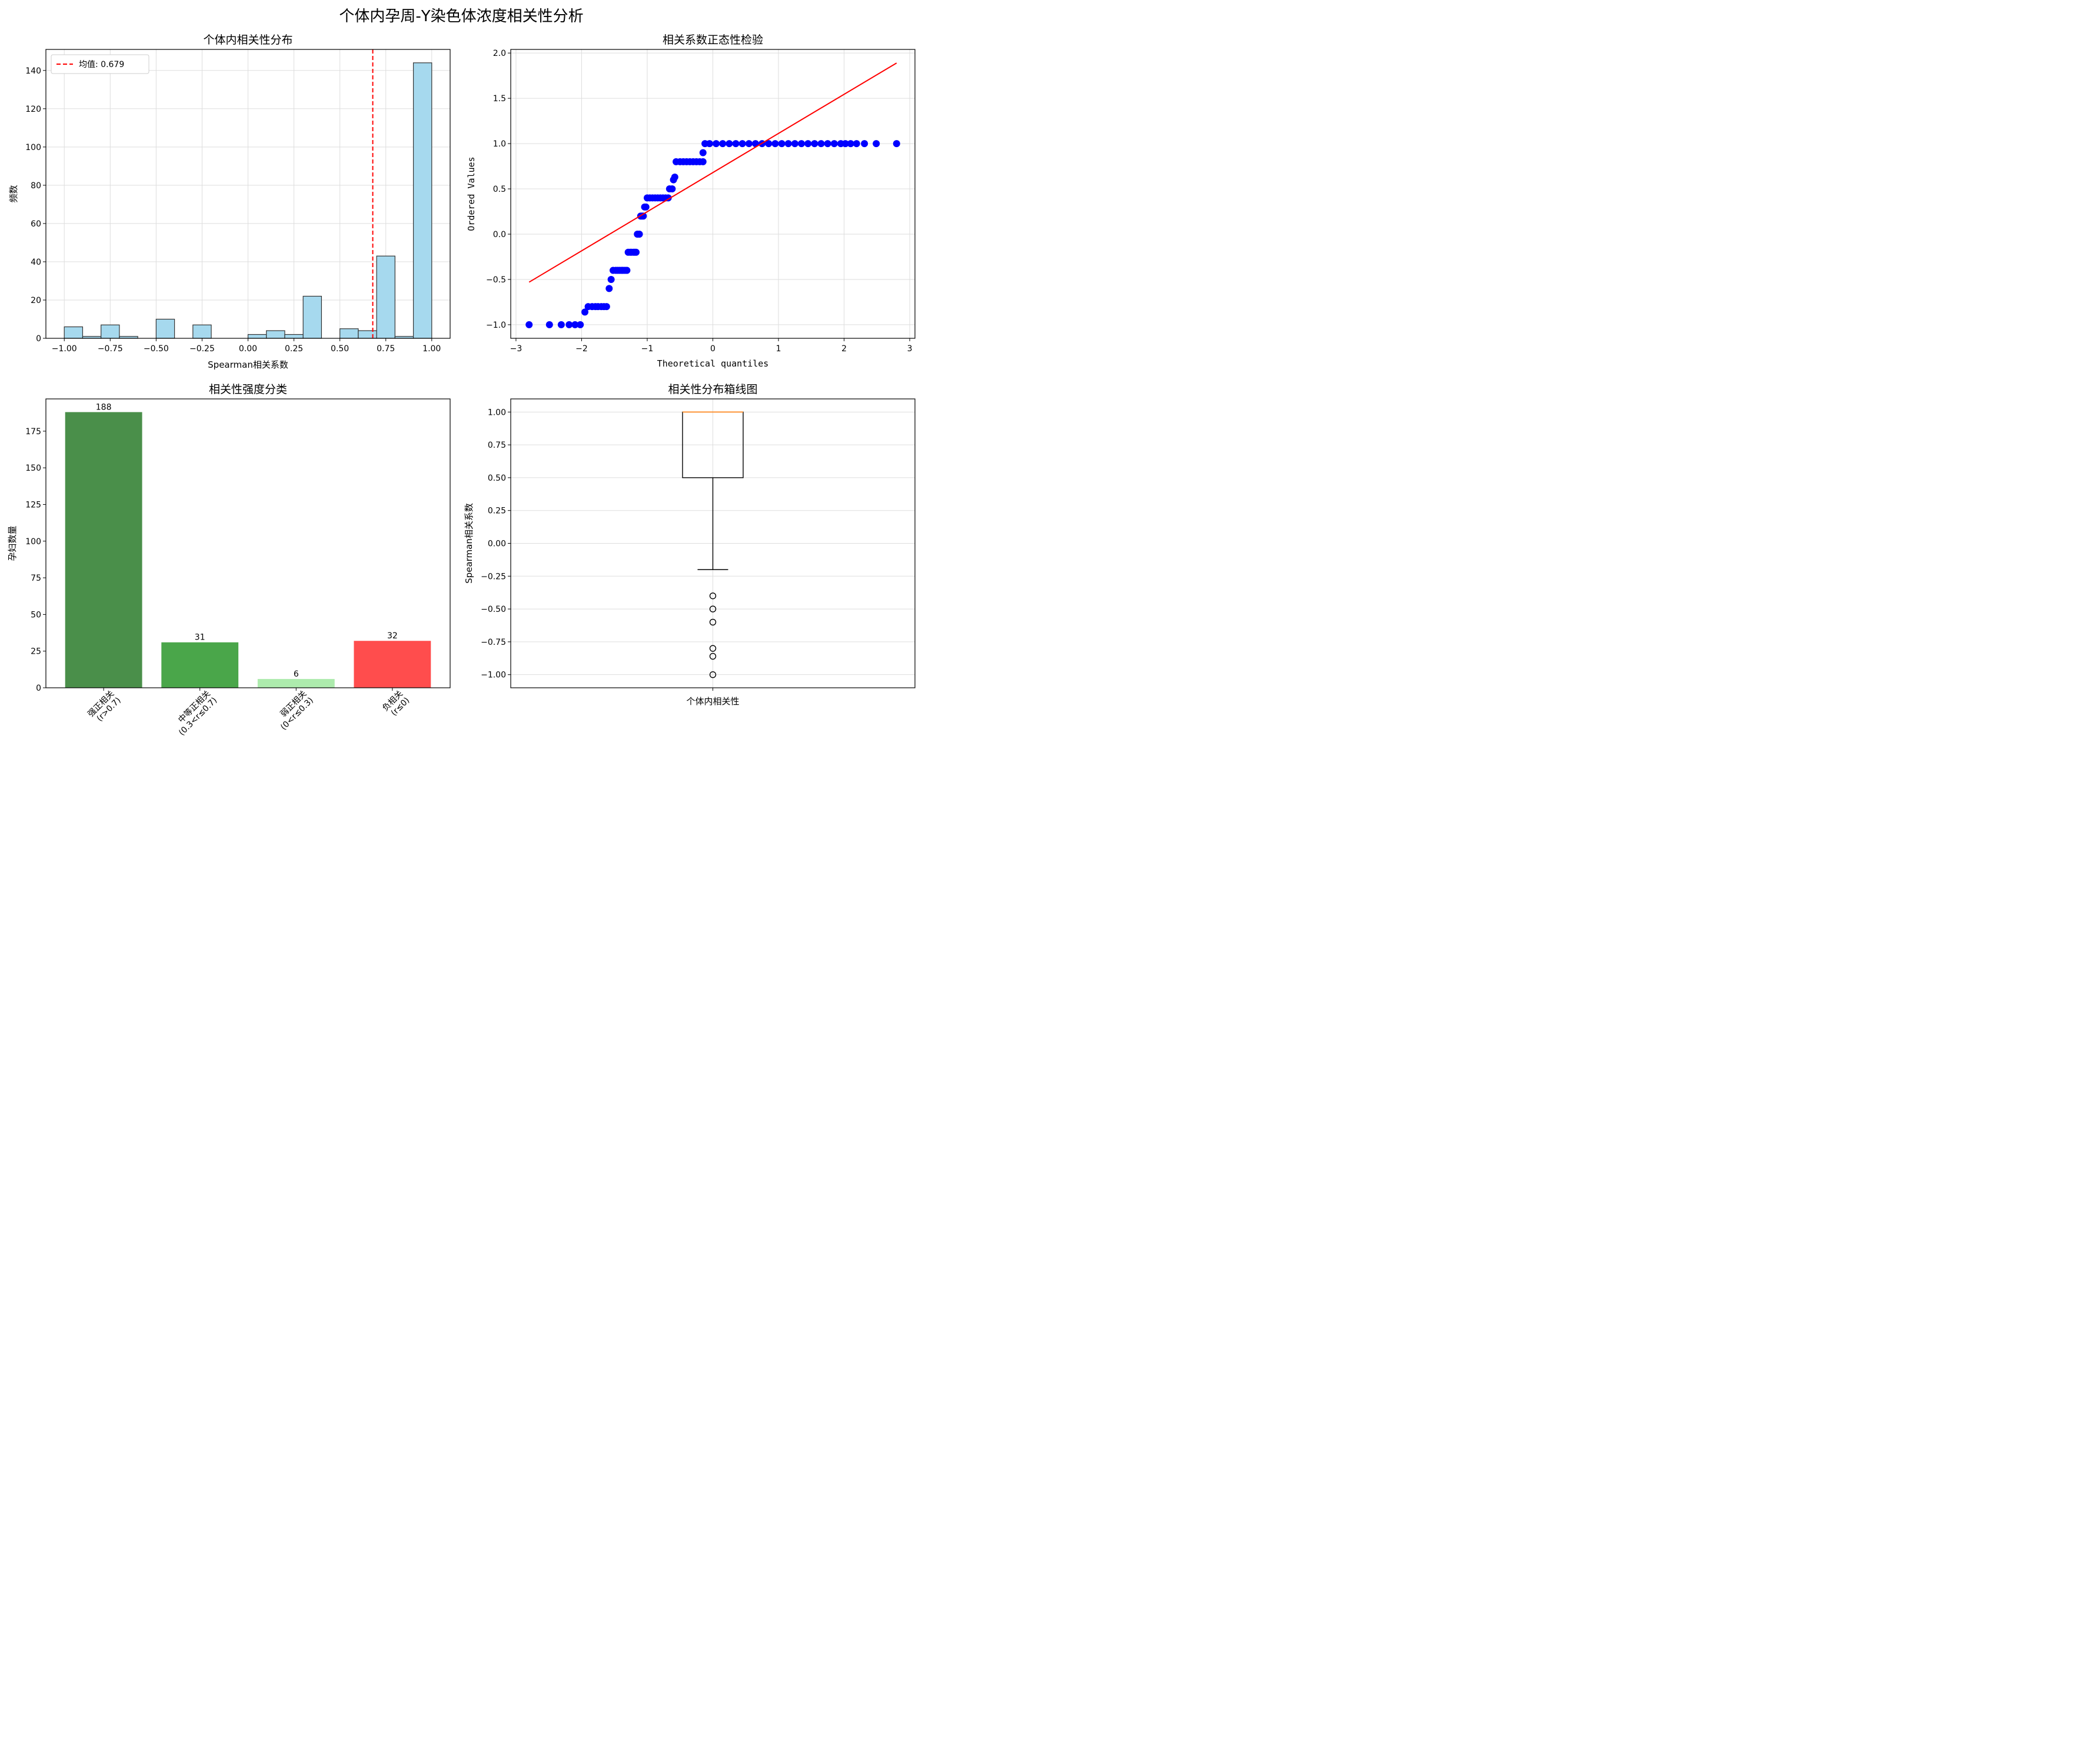 The image size is (2100, 1738). I want to click on y-tick-label: 175, so click(33, 432).